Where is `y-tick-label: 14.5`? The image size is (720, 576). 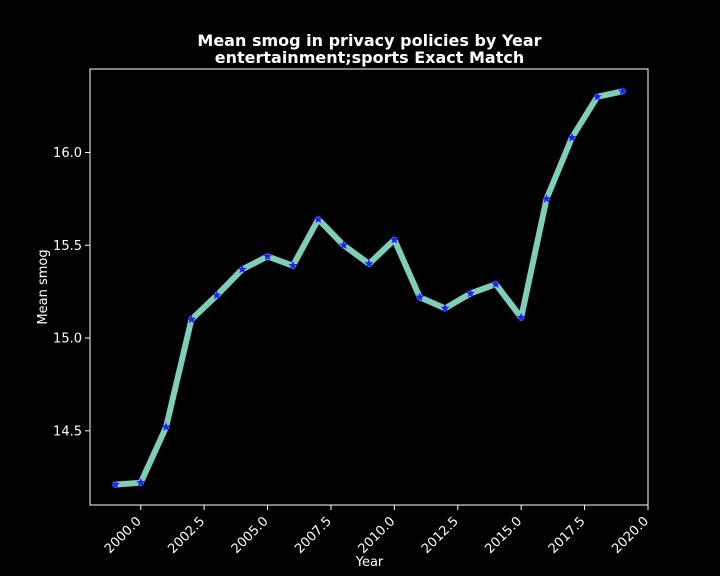
y-tick-label: 14.5 is located at coordinates (67, 431).